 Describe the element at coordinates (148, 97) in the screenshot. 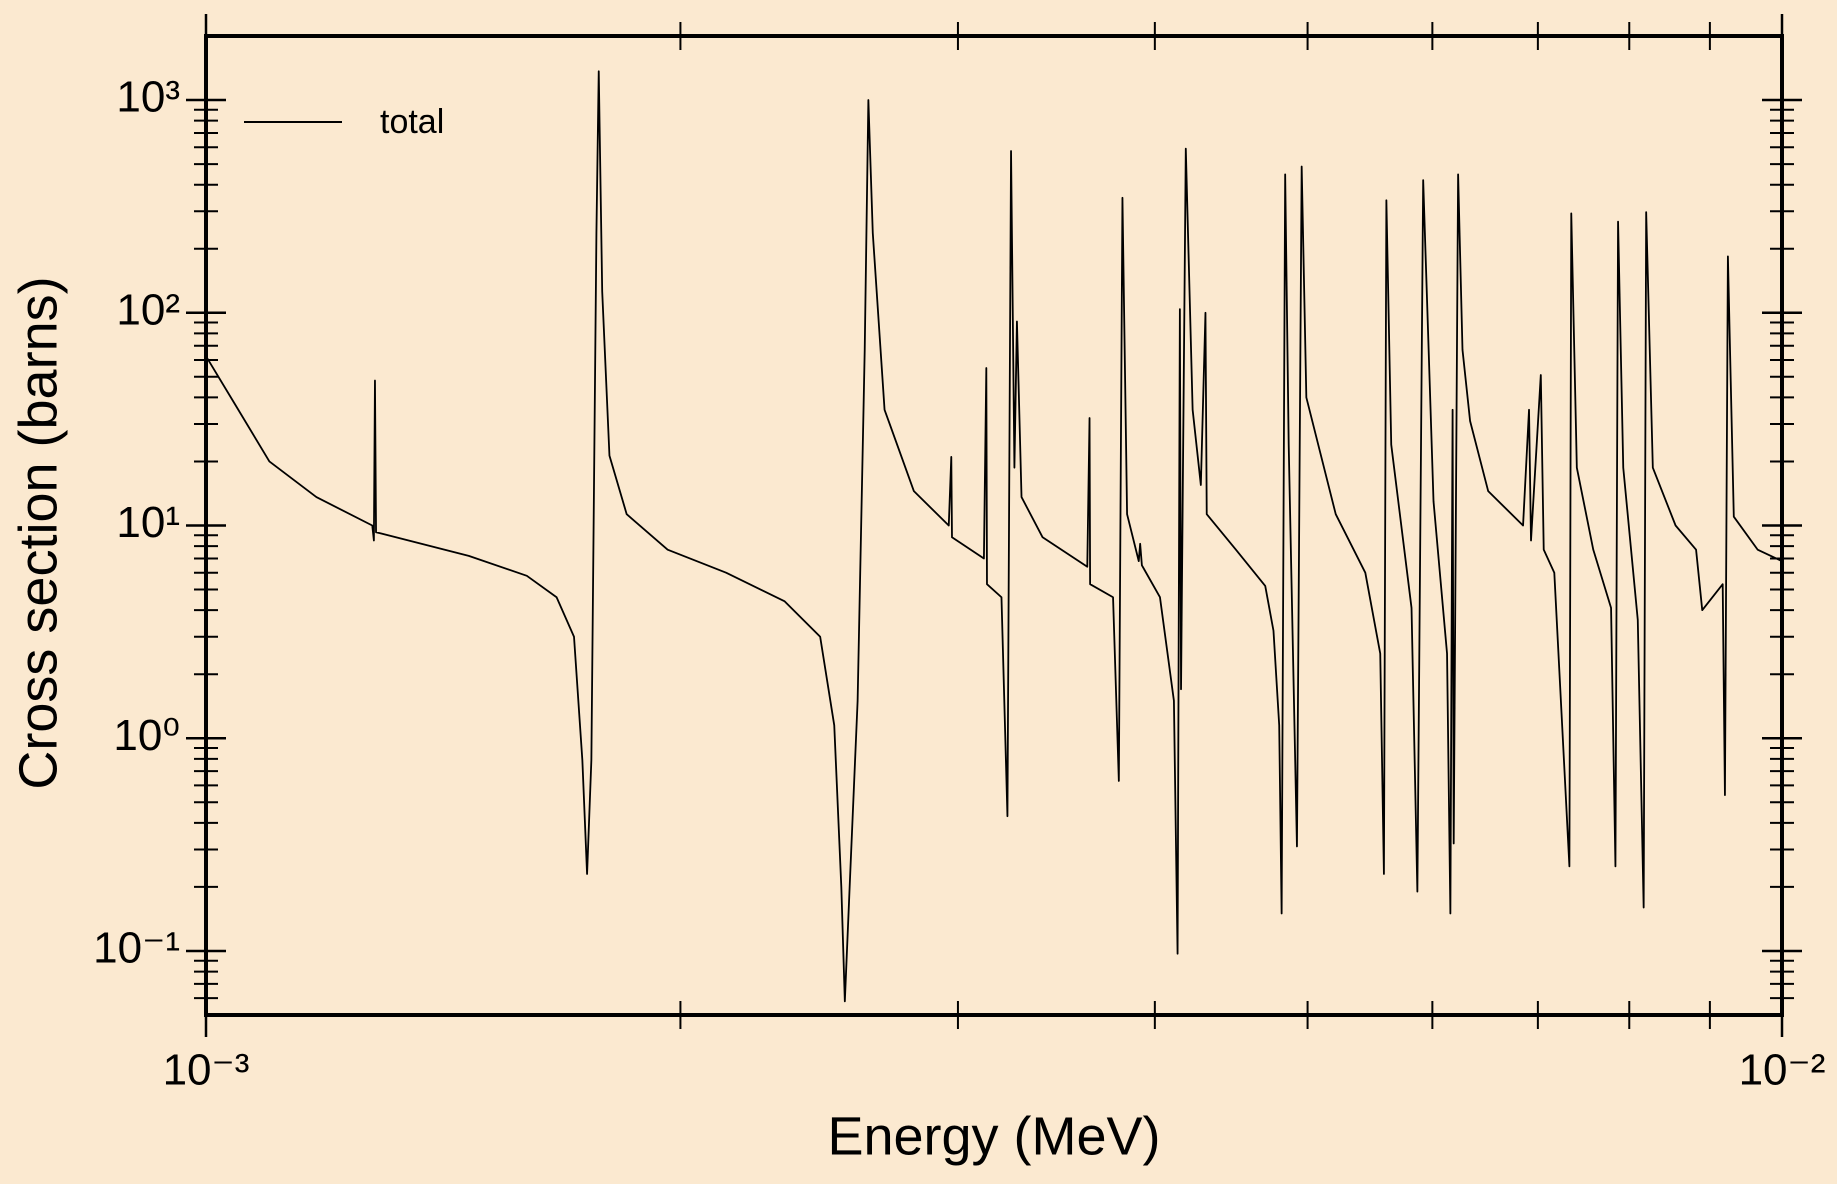

I see `y-tick-label: 10³` at that location.